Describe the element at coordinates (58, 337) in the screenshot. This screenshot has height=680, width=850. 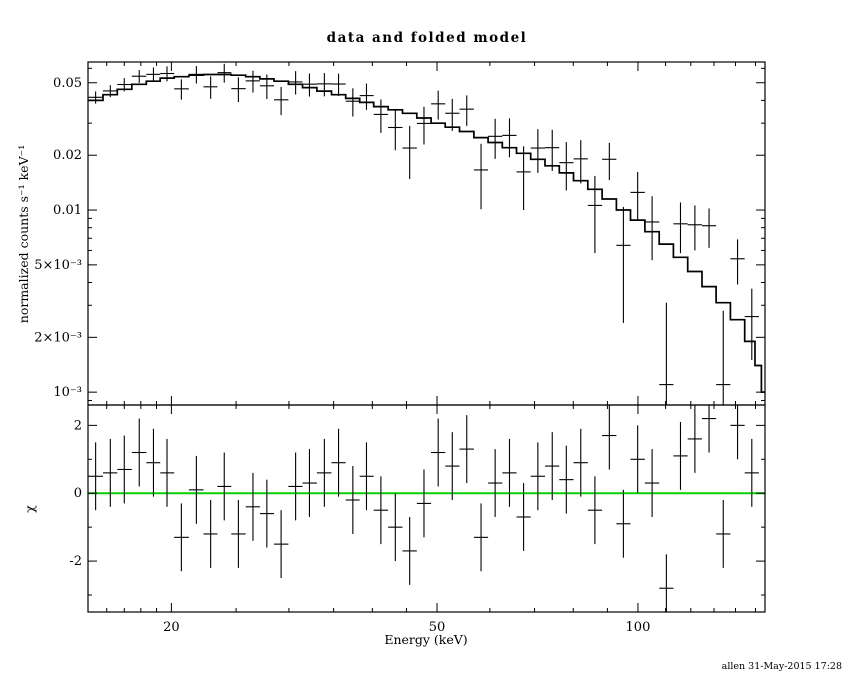
I see `y-tick-label: 2×10⁻³` at that location.